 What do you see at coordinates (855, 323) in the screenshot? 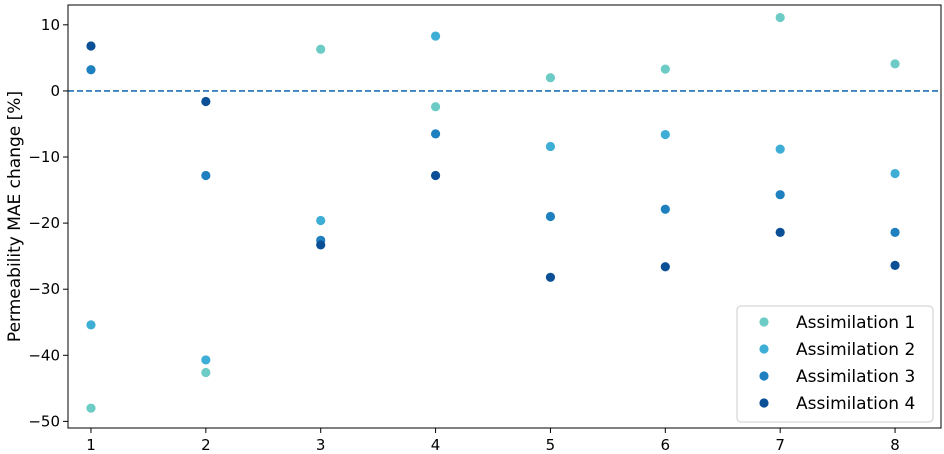
I see `legend-label-assimilation-1: Assimilation 1` at bounding box center [855, 323].